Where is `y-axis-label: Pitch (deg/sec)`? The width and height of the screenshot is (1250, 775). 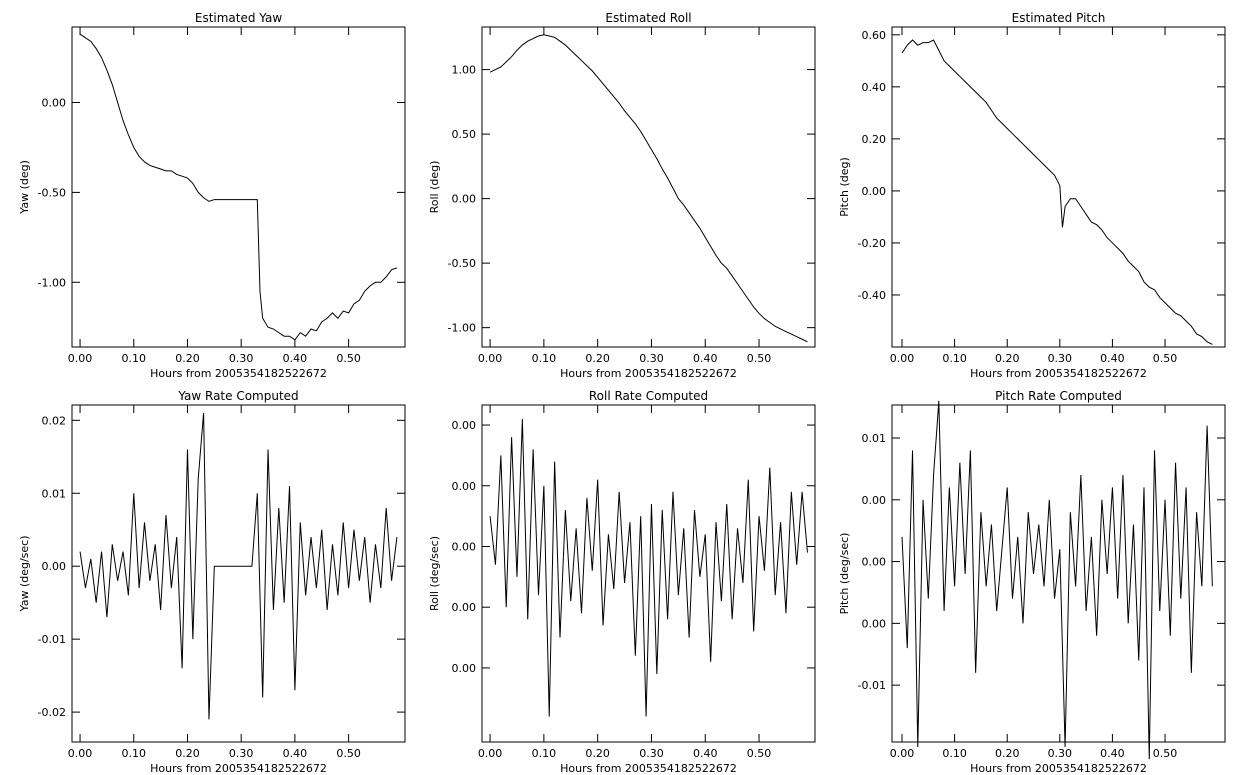 y-axis-label: Pitch (deg/sec) is located at coordinates (844, 574).